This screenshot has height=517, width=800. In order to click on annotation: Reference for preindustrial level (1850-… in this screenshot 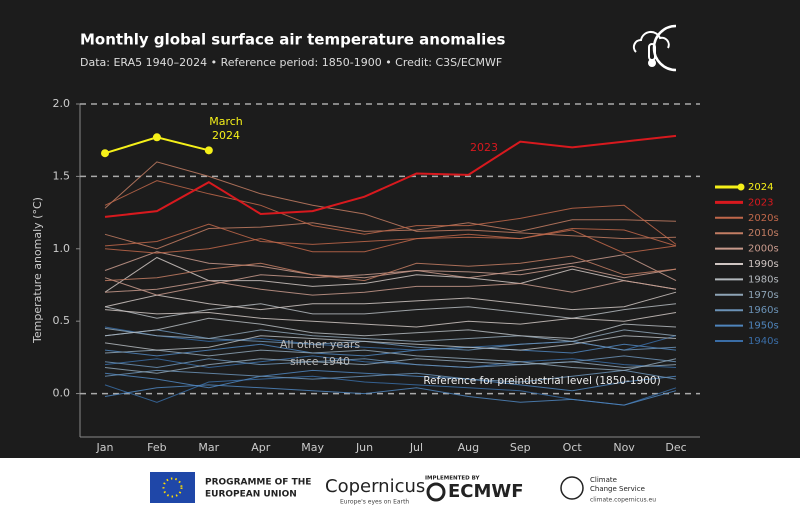, I will do `click(541, 381)`.